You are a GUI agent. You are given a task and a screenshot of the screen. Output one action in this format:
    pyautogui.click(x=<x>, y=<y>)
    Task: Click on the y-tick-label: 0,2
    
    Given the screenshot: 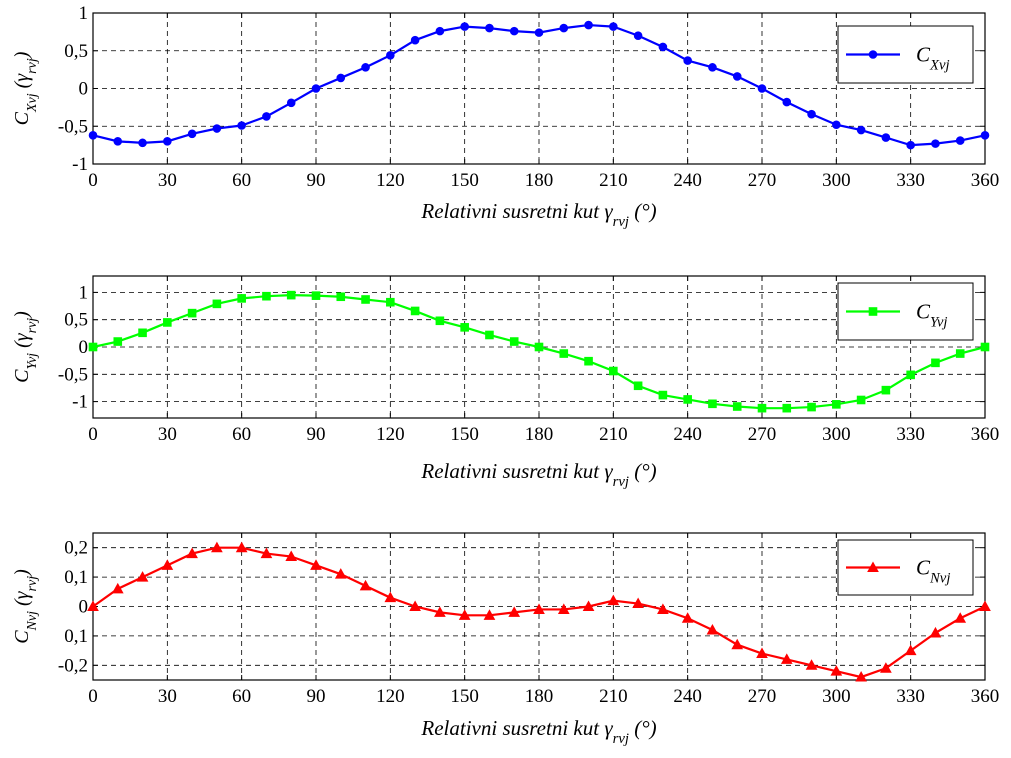 What is the action you would take?
    pyautogui.click(x=76, y=548)
    